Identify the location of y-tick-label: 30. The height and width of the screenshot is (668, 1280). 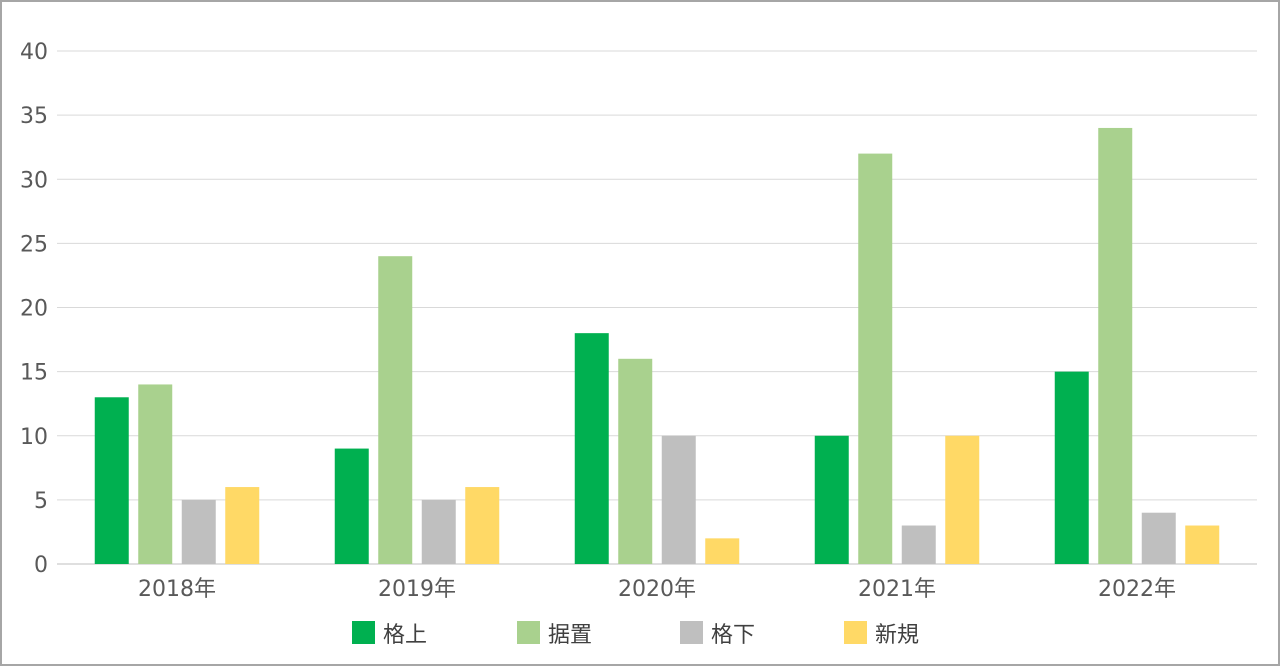
(34, 180).